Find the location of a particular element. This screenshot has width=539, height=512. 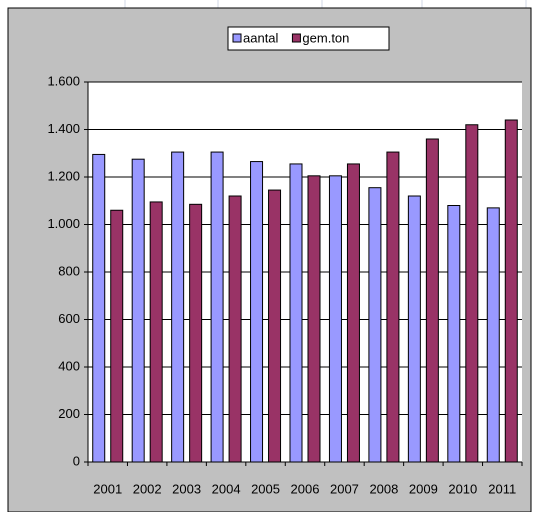

x-tick-label: 2006 is located at coordinates (305, 488).